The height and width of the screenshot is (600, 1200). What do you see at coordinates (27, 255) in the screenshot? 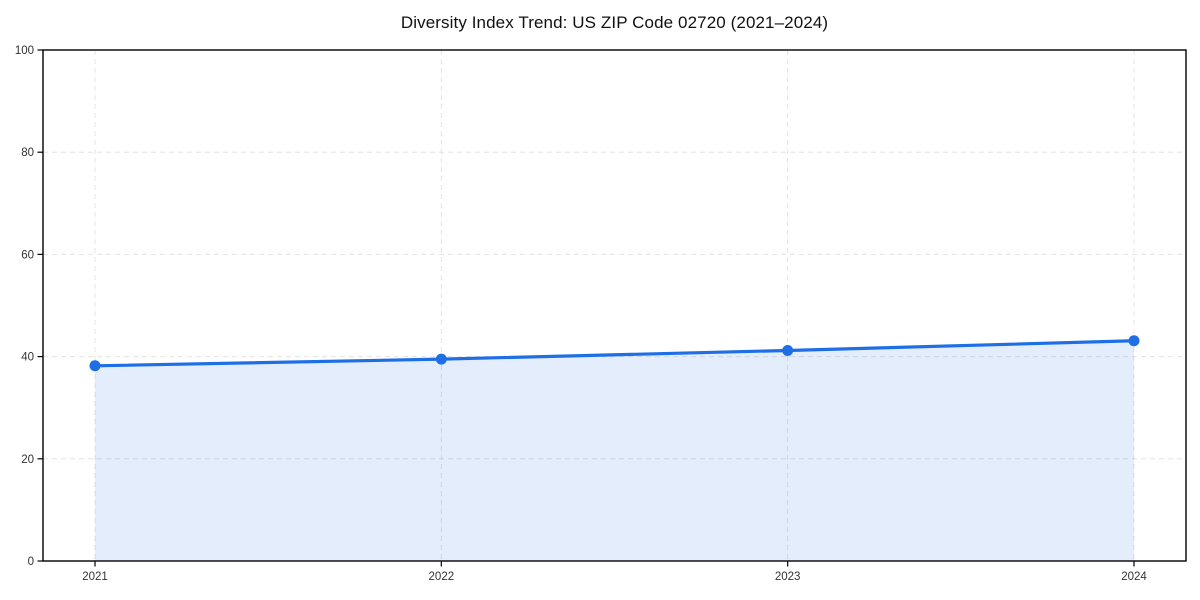
I see `y-tick-label: 60` at bounding box center [27, 255].